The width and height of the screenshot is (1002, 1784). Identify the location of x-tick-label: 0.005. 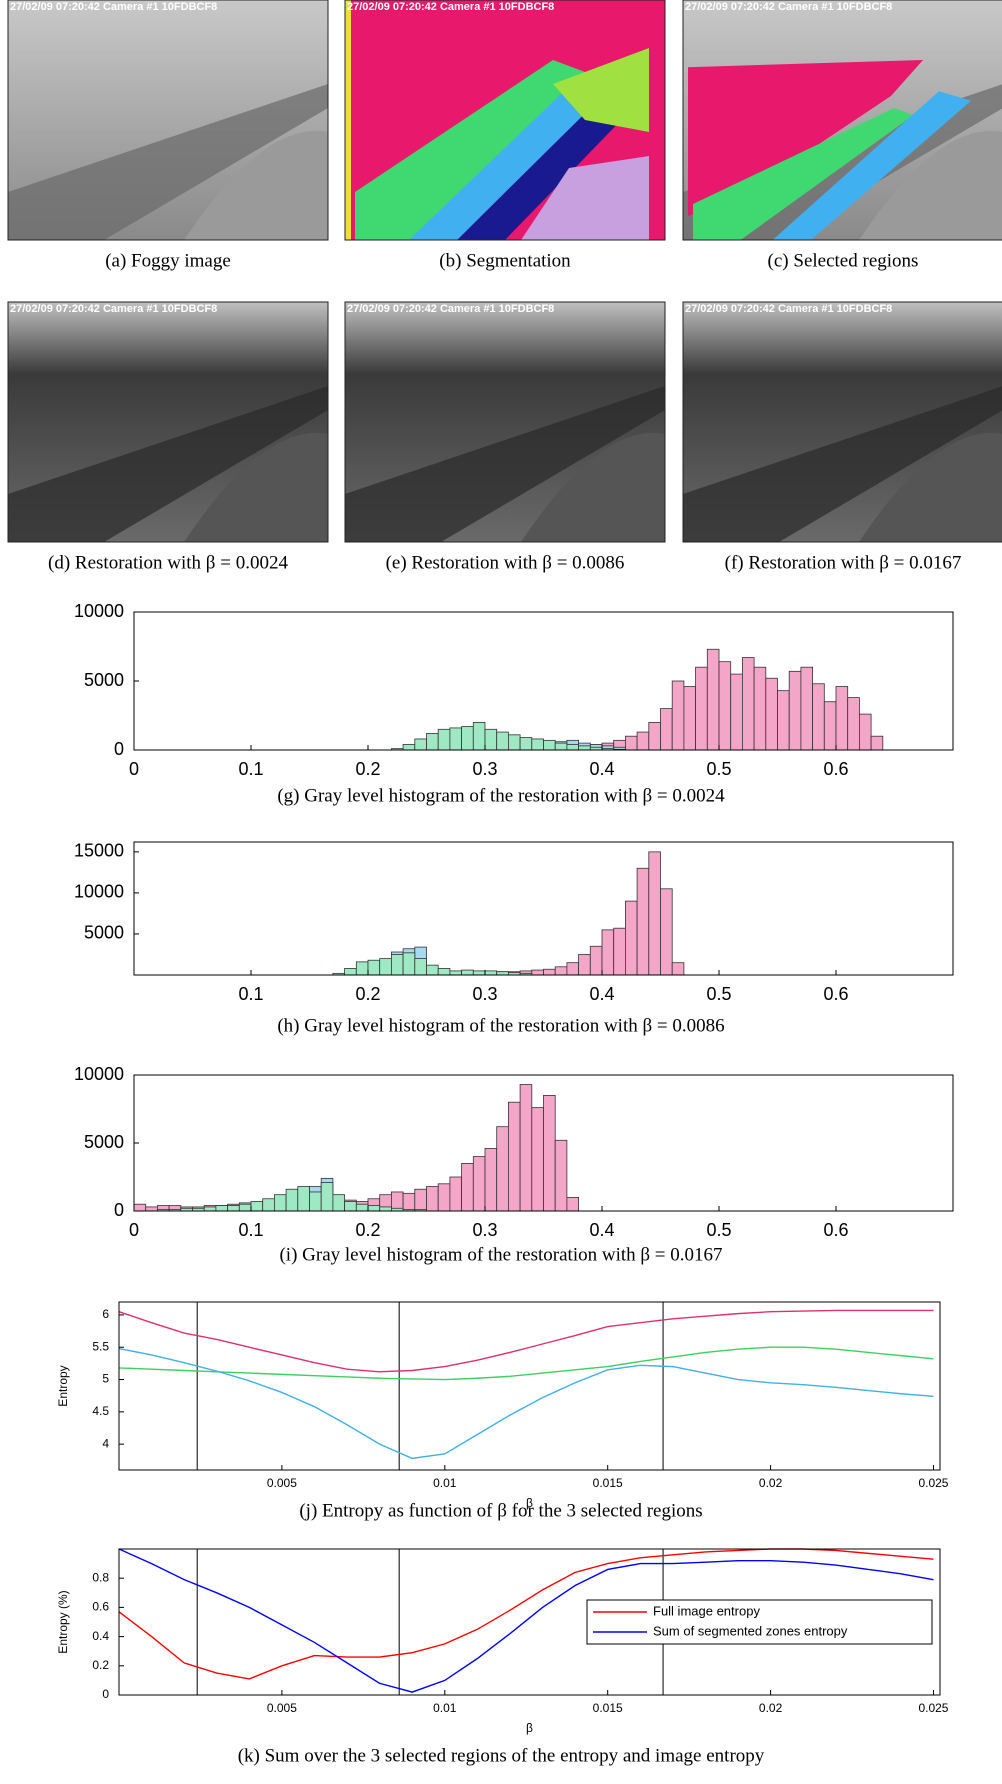
(282, 1708).